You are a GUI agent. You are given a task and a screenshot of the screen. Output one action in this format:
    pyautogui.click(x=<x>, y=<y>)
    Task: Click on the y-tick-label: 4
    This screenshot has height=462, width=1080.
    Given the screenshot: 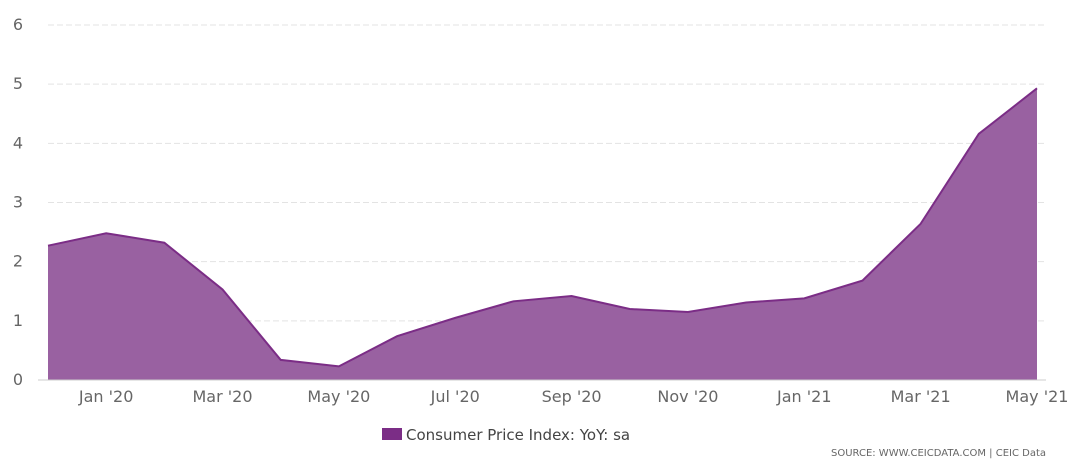 What is the action you would take?
    pyautogui.click(x=18, y=142)
    